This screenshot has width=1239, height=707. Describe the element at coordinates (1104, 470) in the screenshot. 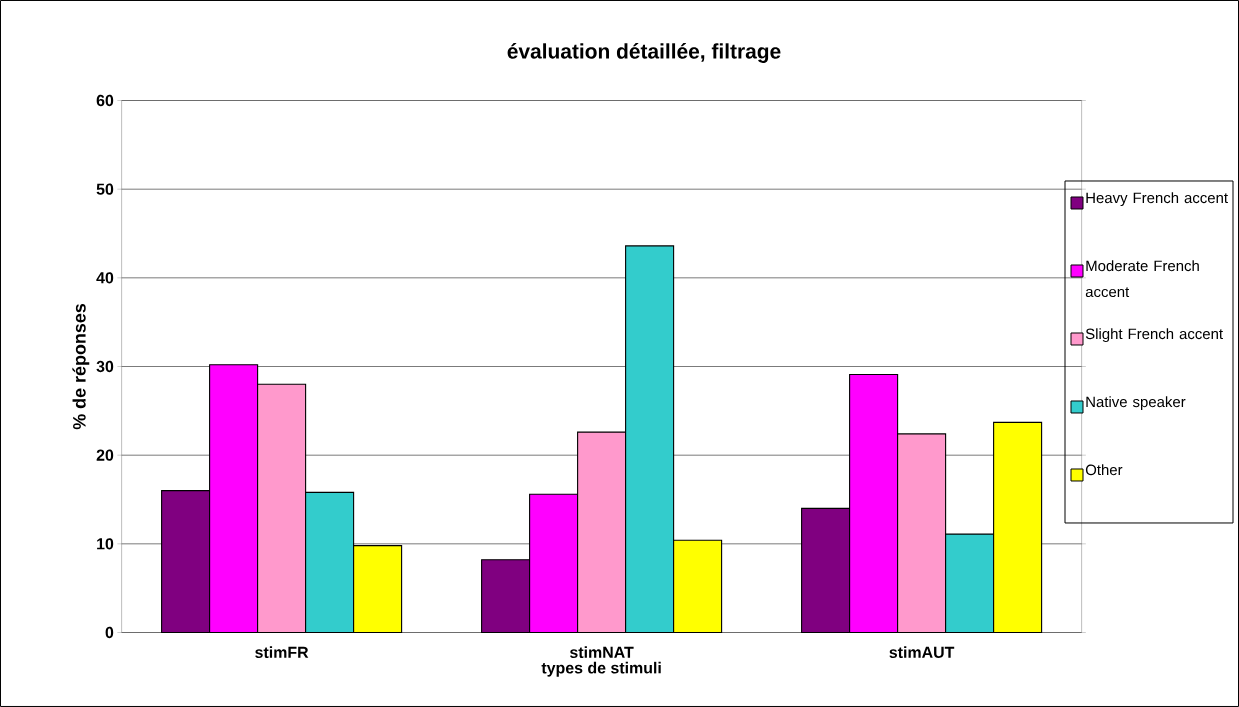

I see `legend-label: Other` at that location.